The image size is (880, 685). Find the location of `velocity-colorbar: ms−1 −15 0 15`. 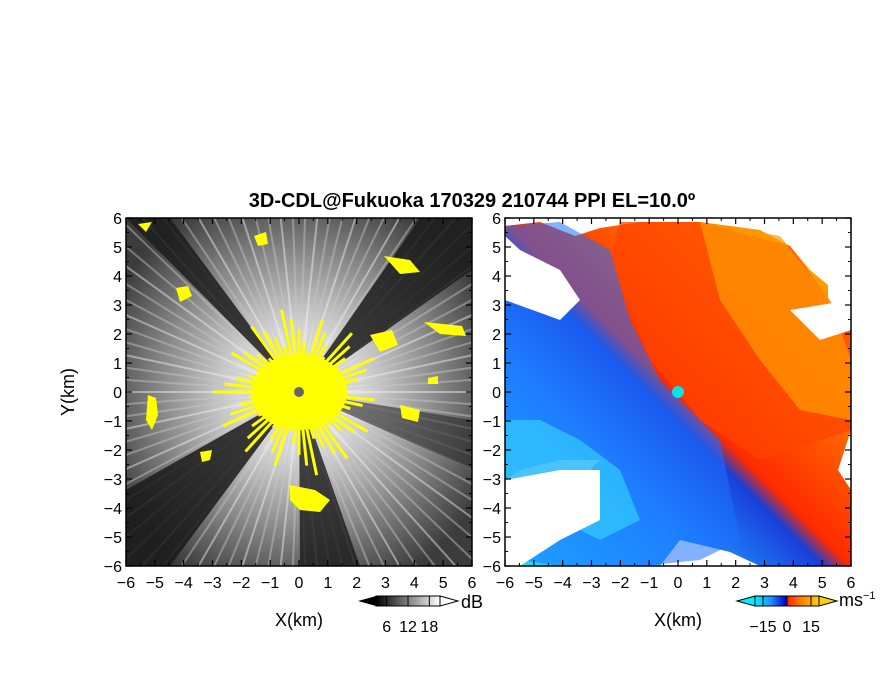

velocity-colorbar: ms−1 −15 0 15 is located at coordinates (805, 613).